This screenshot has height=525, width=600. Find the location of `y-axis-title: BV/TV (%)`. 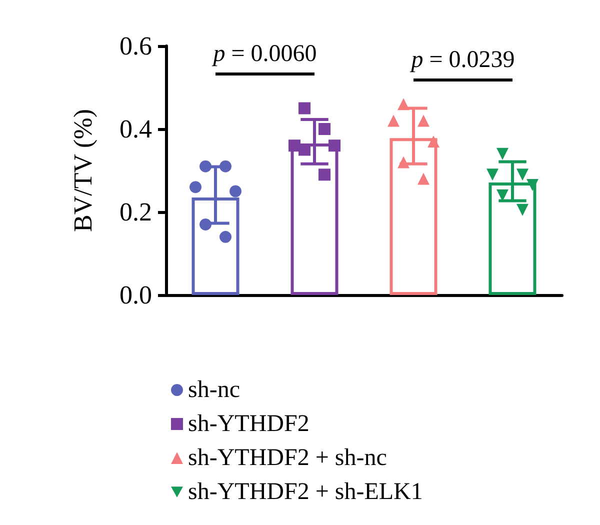

y-axis-title: BV/TV (%) is located at coordinates (83, 170).